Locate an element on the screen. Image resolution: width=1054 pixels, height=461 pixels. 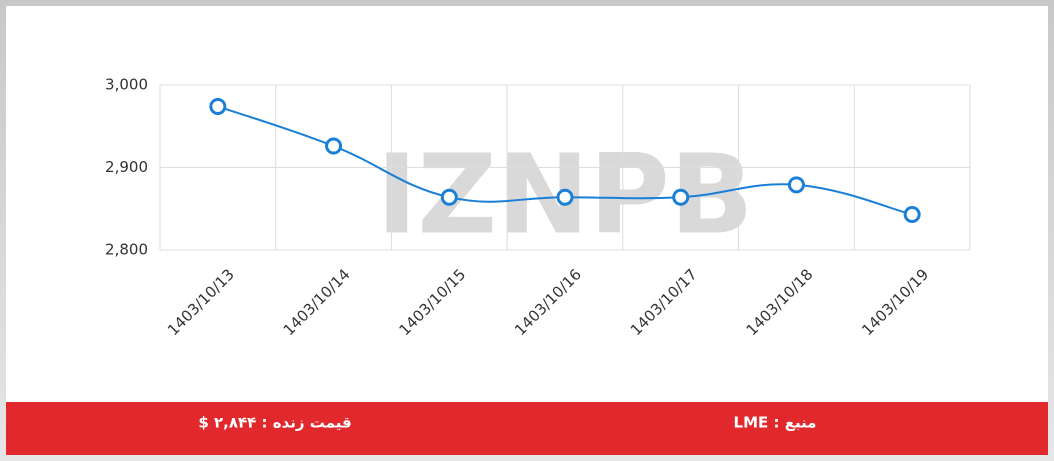
footer-price: قیمت زنده : ۲,۸۴۴ $ is located at coordinates (274, 423).